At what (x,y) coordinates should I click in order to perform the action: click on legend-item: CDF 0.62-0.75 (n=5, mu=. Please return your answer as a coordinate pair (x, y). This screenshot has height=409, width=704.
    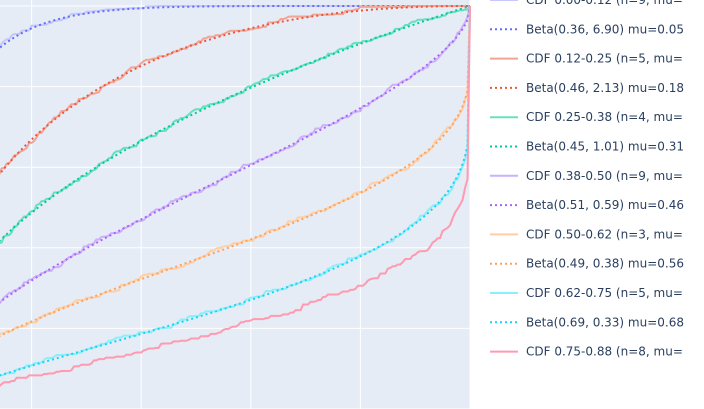
    Looking at the image, I should click on (586, 293).